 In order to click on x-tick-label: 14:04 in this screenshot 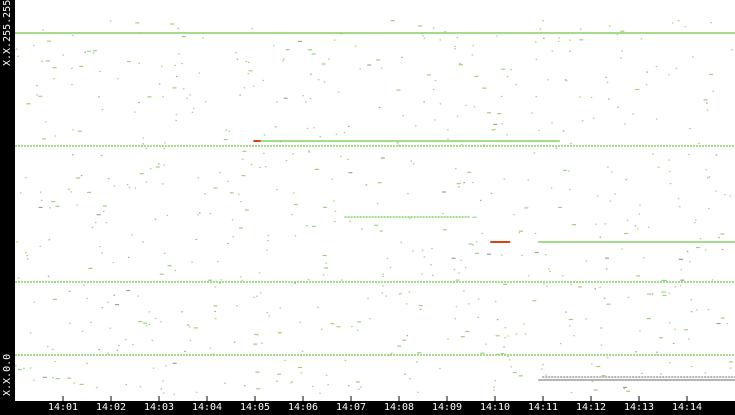, I will do `click(207, 407)`.